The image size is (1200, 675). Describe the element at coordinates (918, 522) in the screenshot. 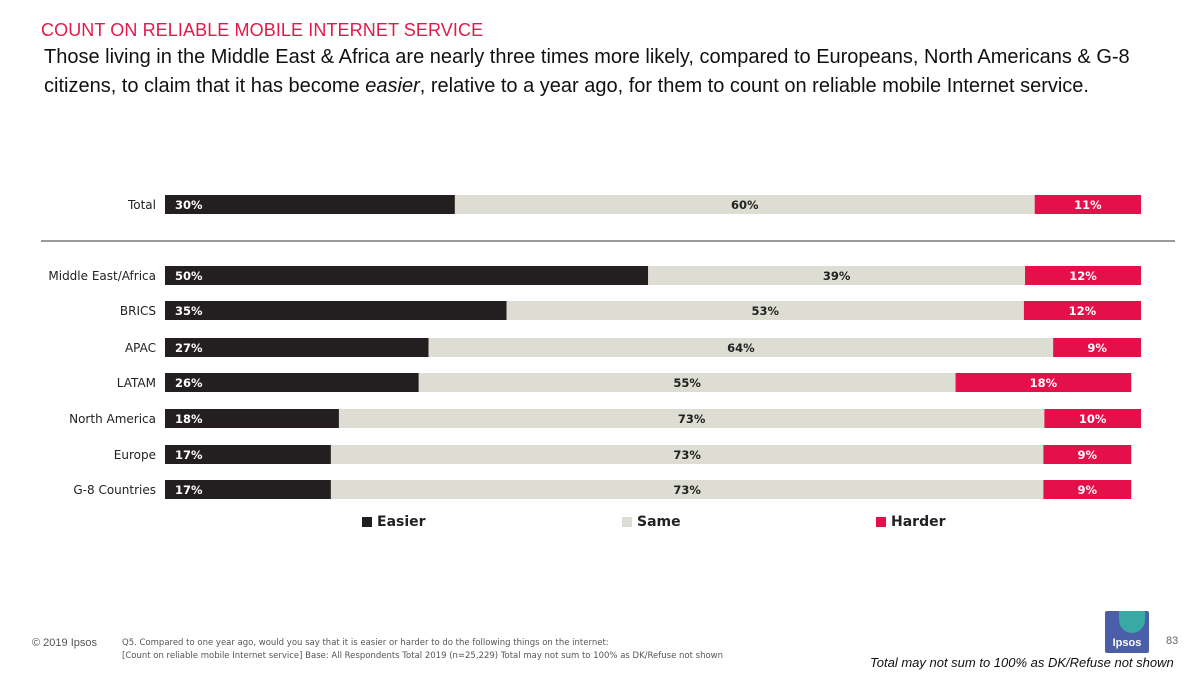

I see `legend-label-harder: Harder` at that location.